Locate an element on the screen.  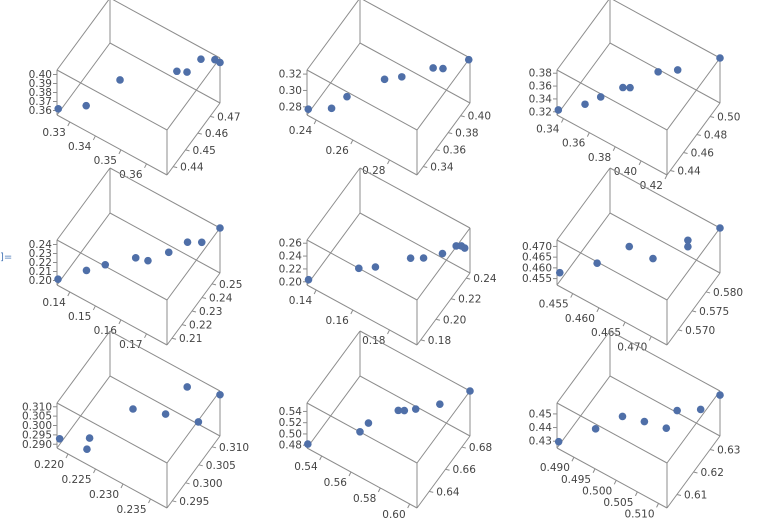
z-tick-label: 0.38 is located at coordinates (540, 74).